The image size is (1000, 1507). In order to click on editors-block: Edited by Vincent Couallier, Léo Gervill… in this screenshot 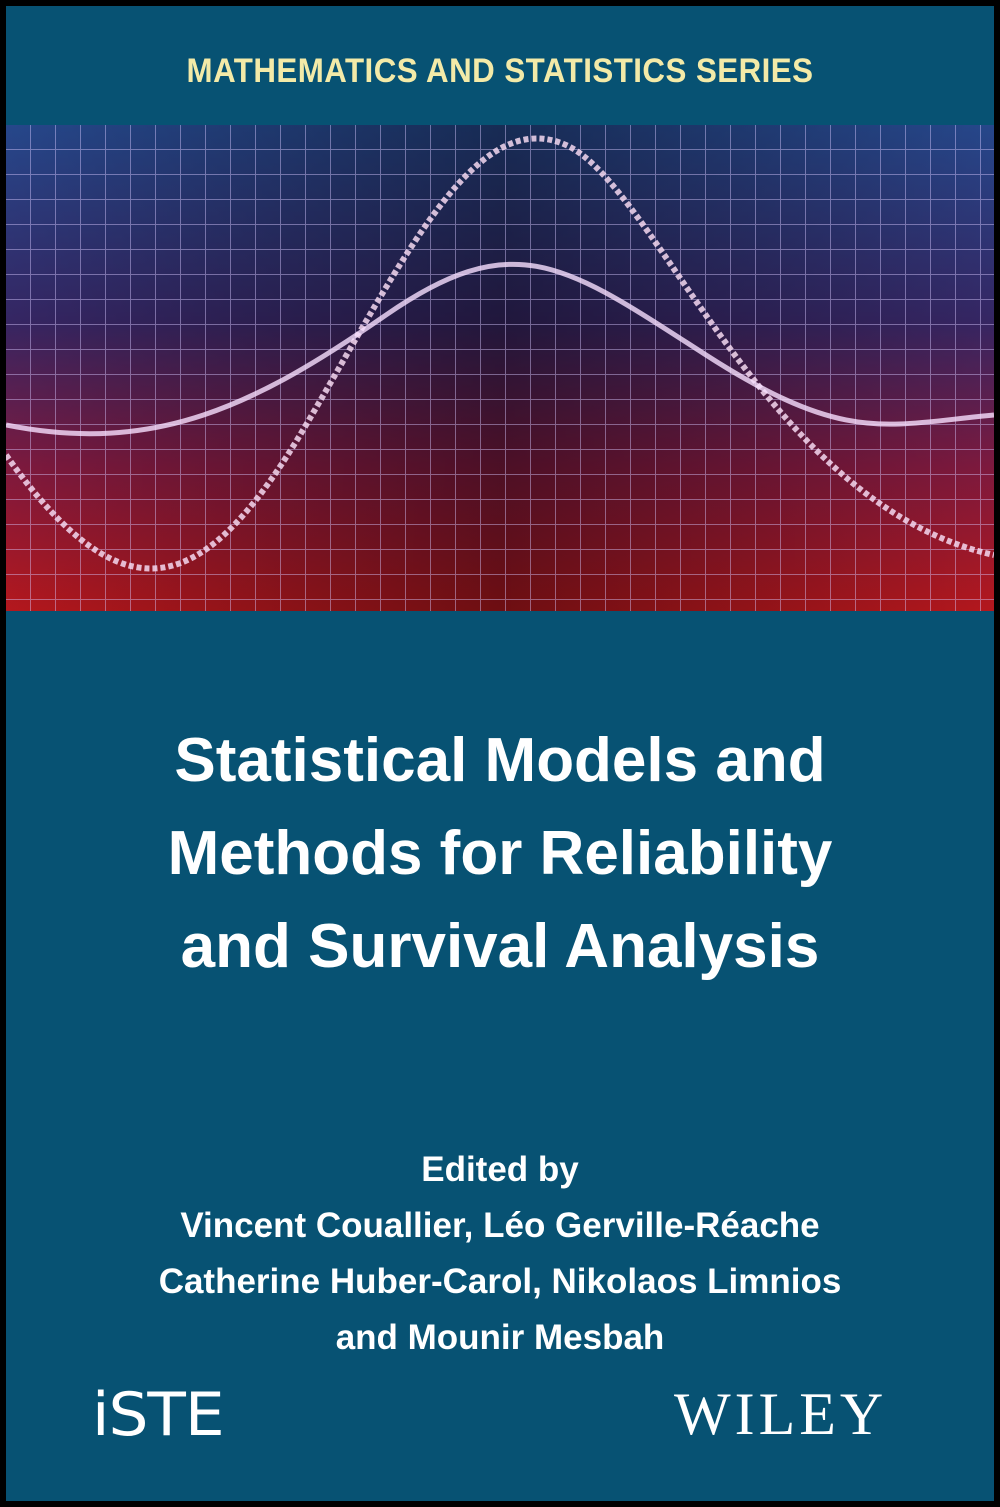, I will do `click(500, 1254)`.